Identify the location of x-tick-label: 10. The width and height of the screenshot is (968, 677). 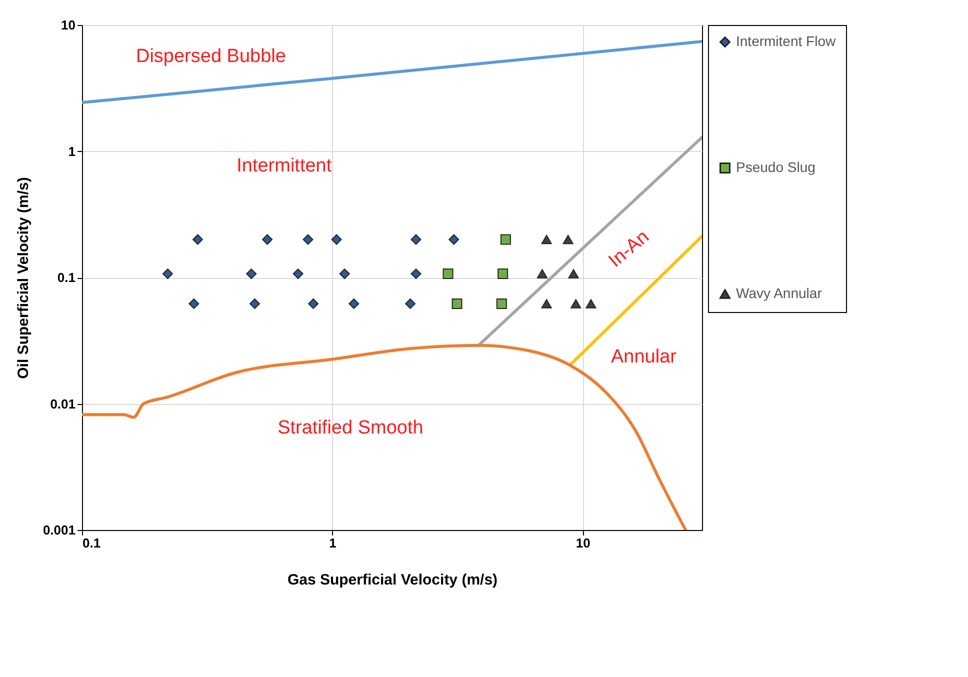
(583, 543).